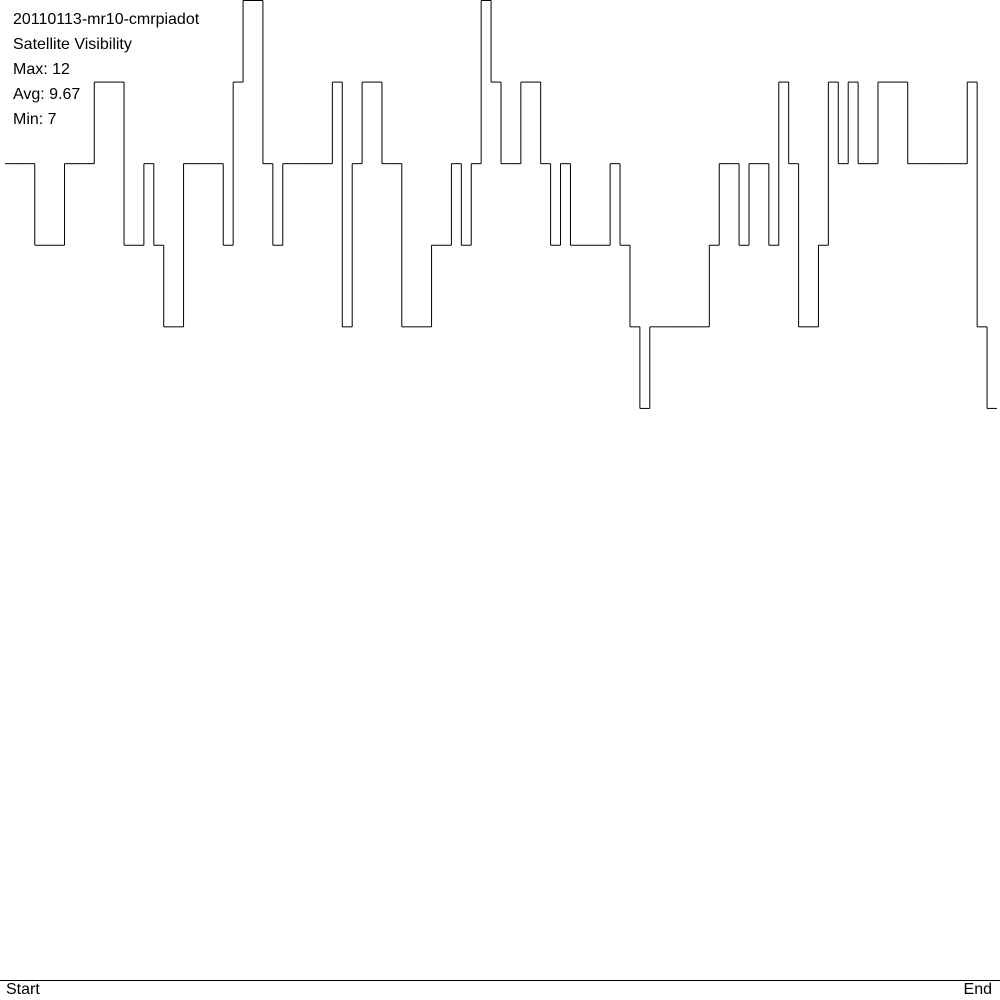  What do you see at coordinates (106, 19) in the screenshot?
I see `chart-title: 20110113-mr10-cmrpiadot` at bounding box center [106, 19].